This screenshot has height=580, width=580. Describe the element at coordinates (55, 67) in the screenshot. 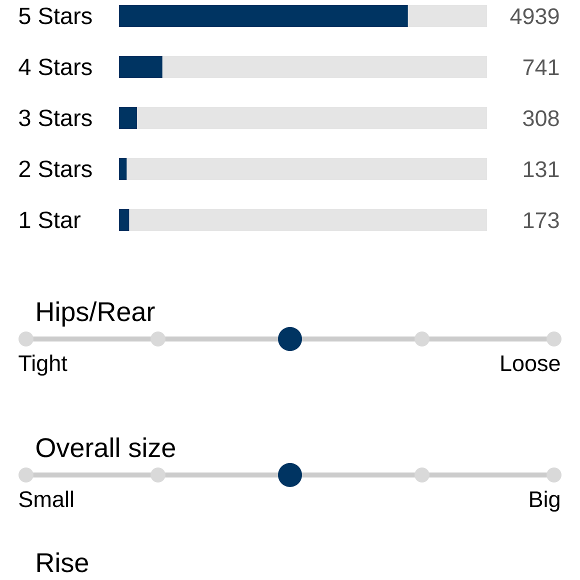

I see `y-tick-label: 4 Stars` at that location.